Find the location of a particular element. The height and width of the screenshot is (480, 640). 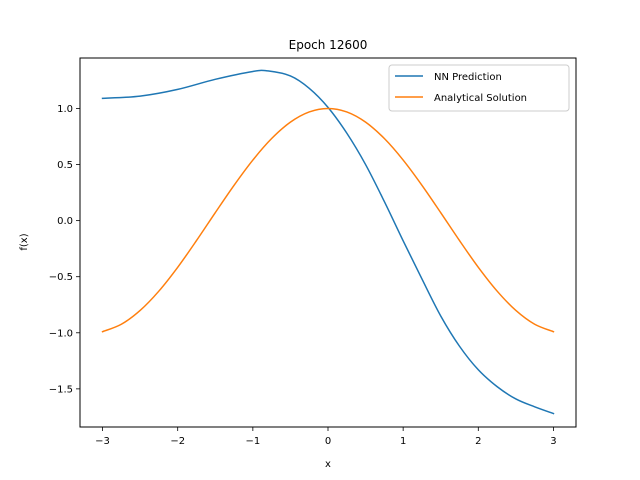

legend-label-1: NN Prediction is located at coordinates (468, 77).